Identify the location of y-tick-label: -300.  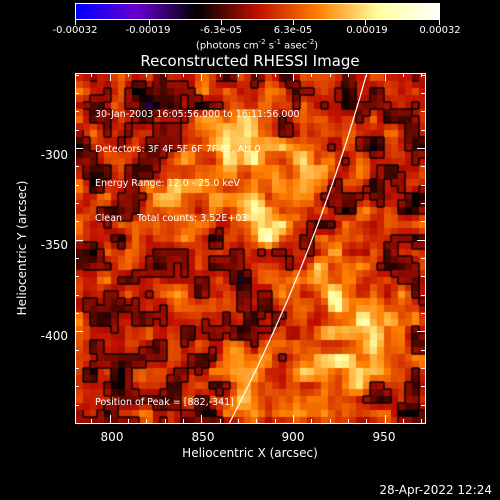
(54, 155).